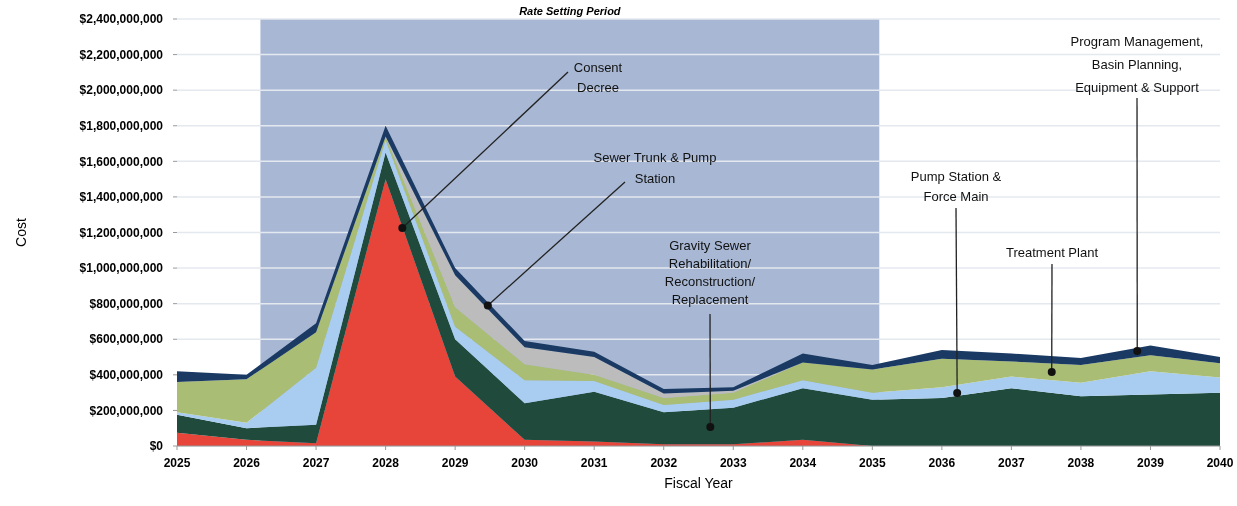 This screenshot has height=506, width=1237. Describe the element at coordinates (699, 483) in the screenshot. I see `x-axis-title: Fiscal Year` at that location.